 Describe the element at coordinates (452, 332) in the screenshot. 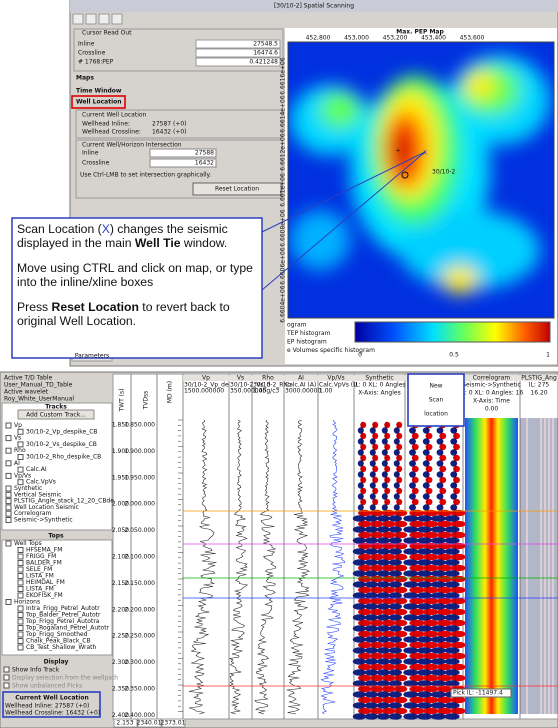

I see `colorbar` at that location.